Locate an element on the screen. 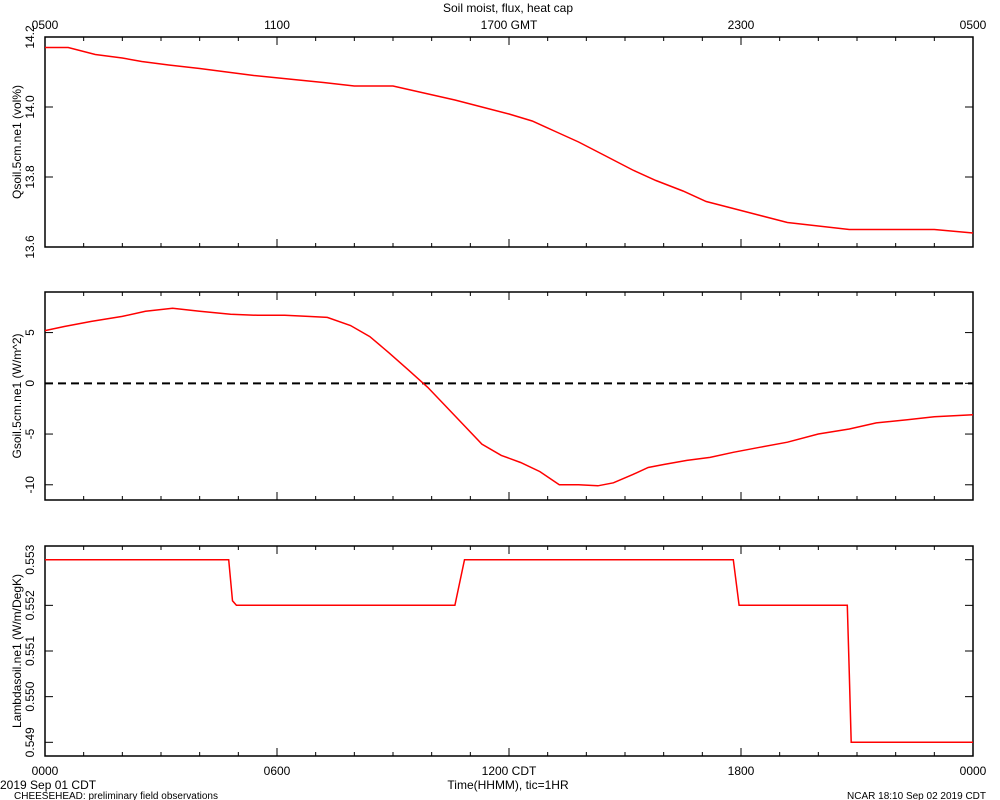 Image resolution: width=1000 pixels, height=800 pixels. y-tick-label: 13.6 is located at coordinates (30, 247).